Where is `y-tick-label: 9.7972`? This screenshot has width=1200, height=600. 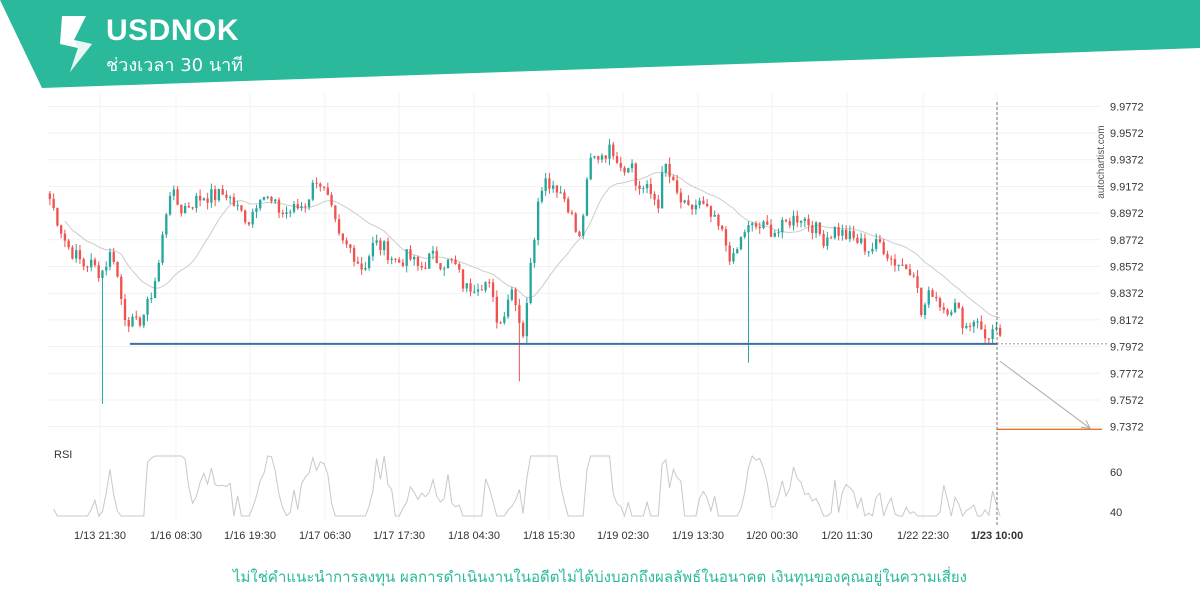 y-tick-label: 9.7972 is located at coordinates (1127, 348).